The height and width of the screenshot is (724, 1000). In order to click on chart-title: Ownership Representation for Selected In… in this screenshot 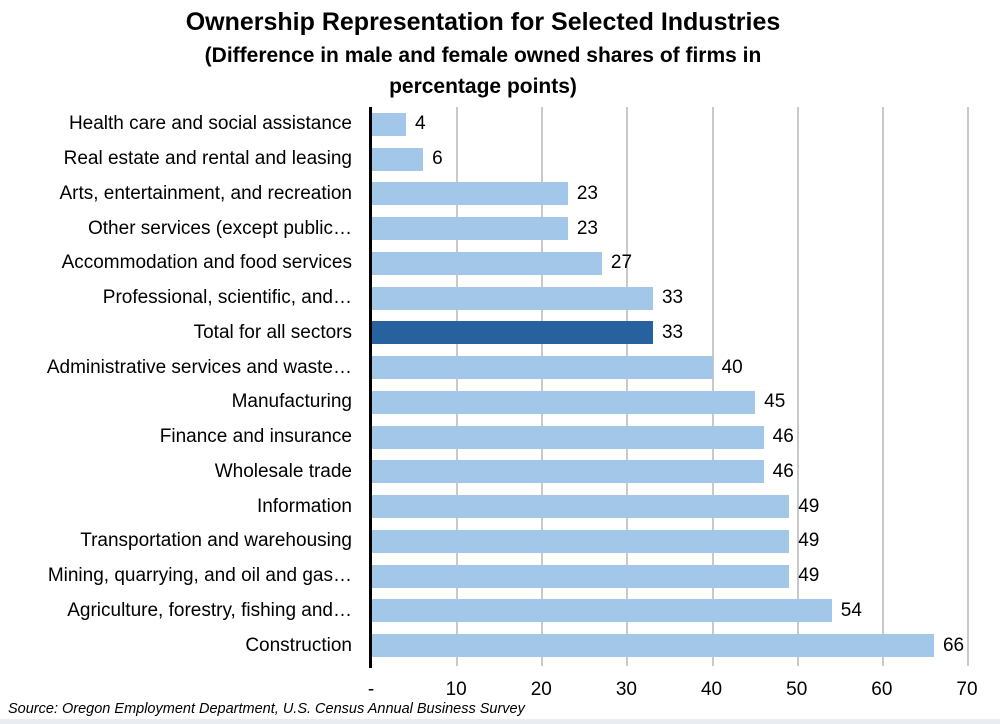, I will do `click(483, 22)`.